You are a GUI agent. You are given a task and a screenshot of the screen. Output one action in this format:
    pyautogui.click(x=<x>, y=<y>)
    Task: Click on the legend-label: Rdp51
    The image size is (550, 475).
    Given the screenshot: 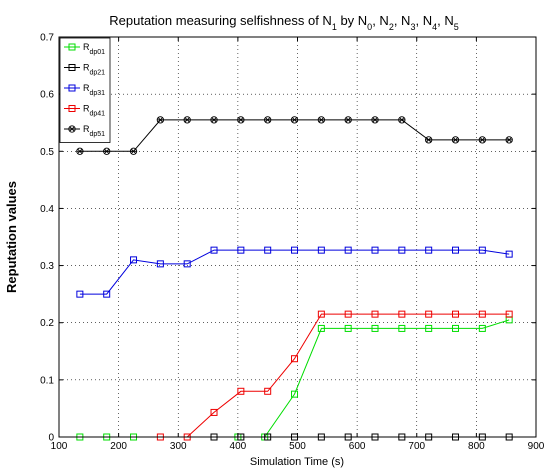 What is the action you would take?
    pyautogui.click(x=94, y=131)
    